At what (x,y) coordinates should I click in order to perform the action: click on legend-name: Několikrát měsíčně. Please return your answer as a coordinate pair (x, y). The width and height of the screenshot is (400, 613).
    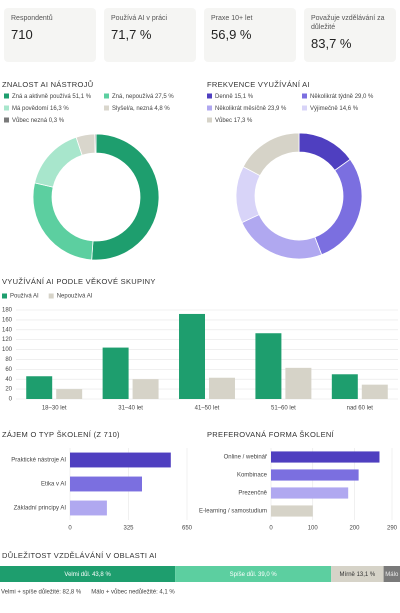
    Looking at the image, I should click on (241, 109).